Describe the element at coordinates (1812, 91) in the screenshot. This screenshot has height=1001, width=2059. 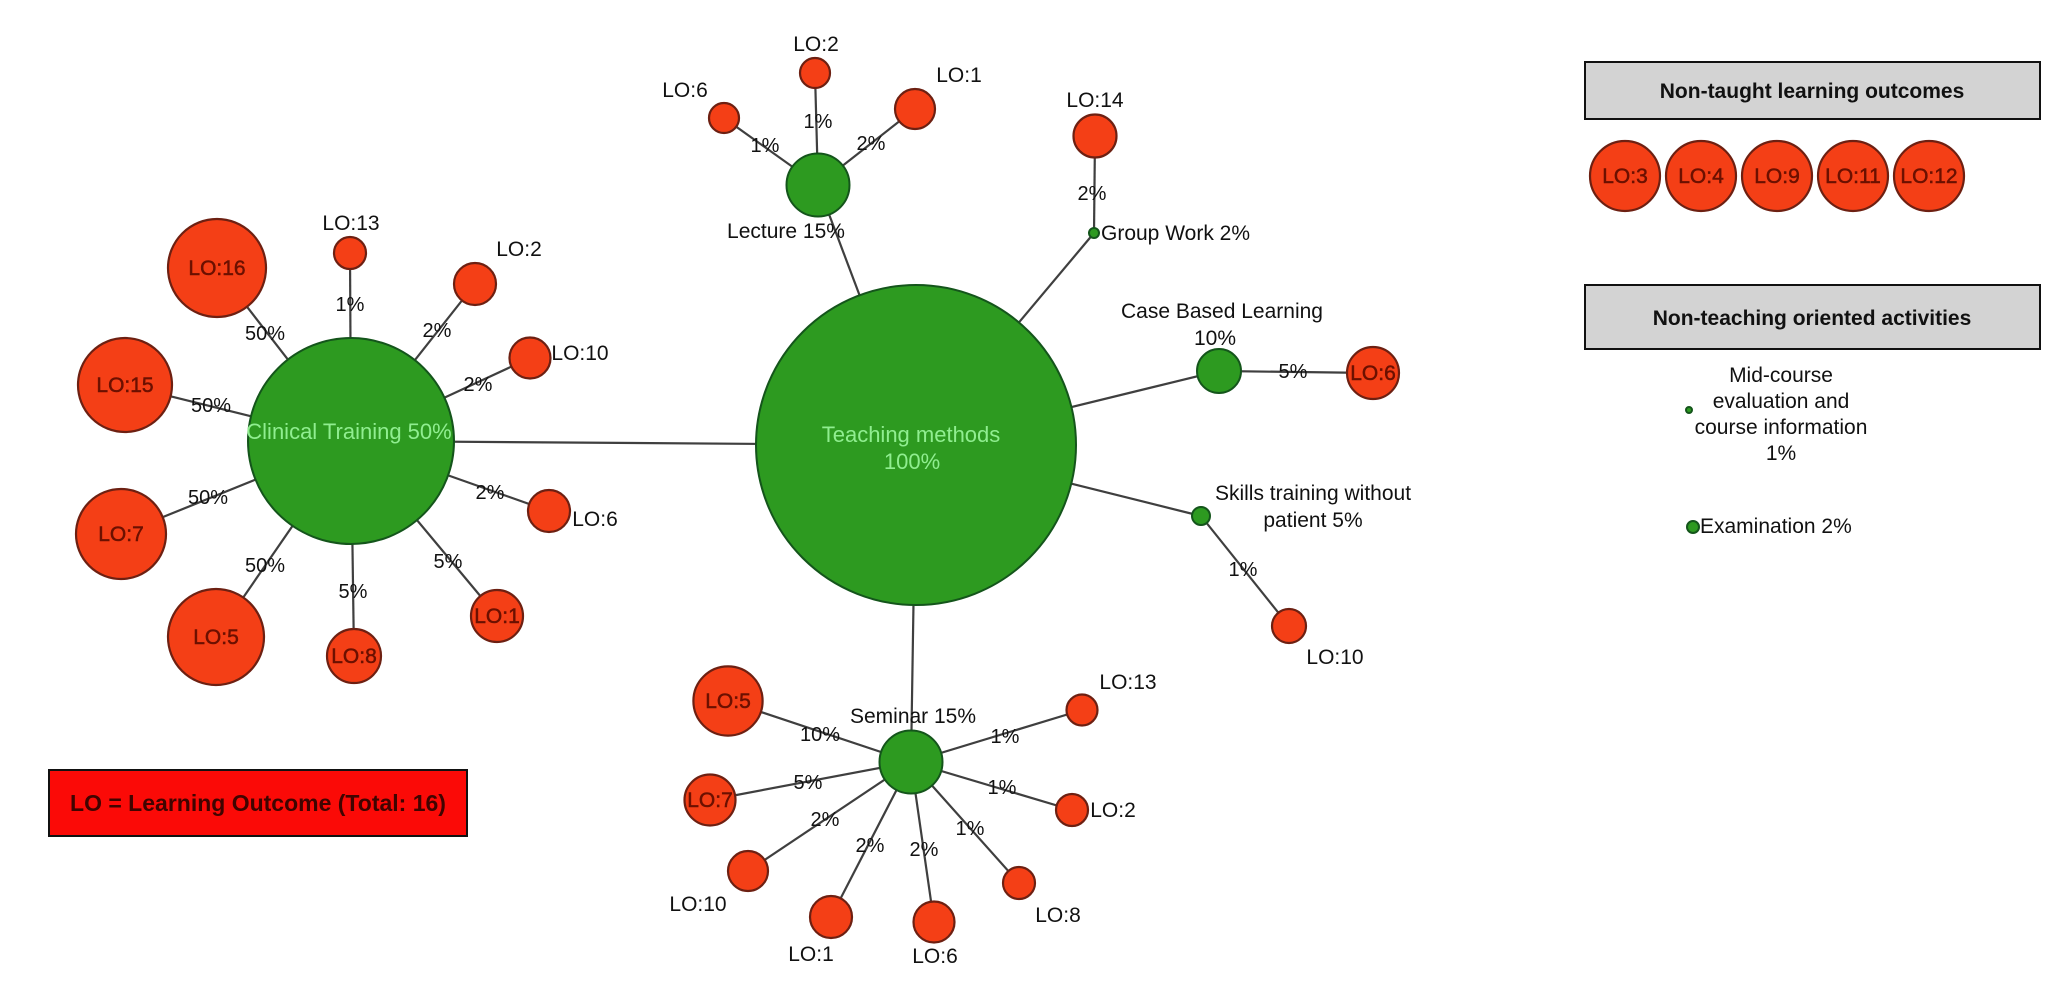
I see `svg-text: Non-taught learning outcomes` at that location.